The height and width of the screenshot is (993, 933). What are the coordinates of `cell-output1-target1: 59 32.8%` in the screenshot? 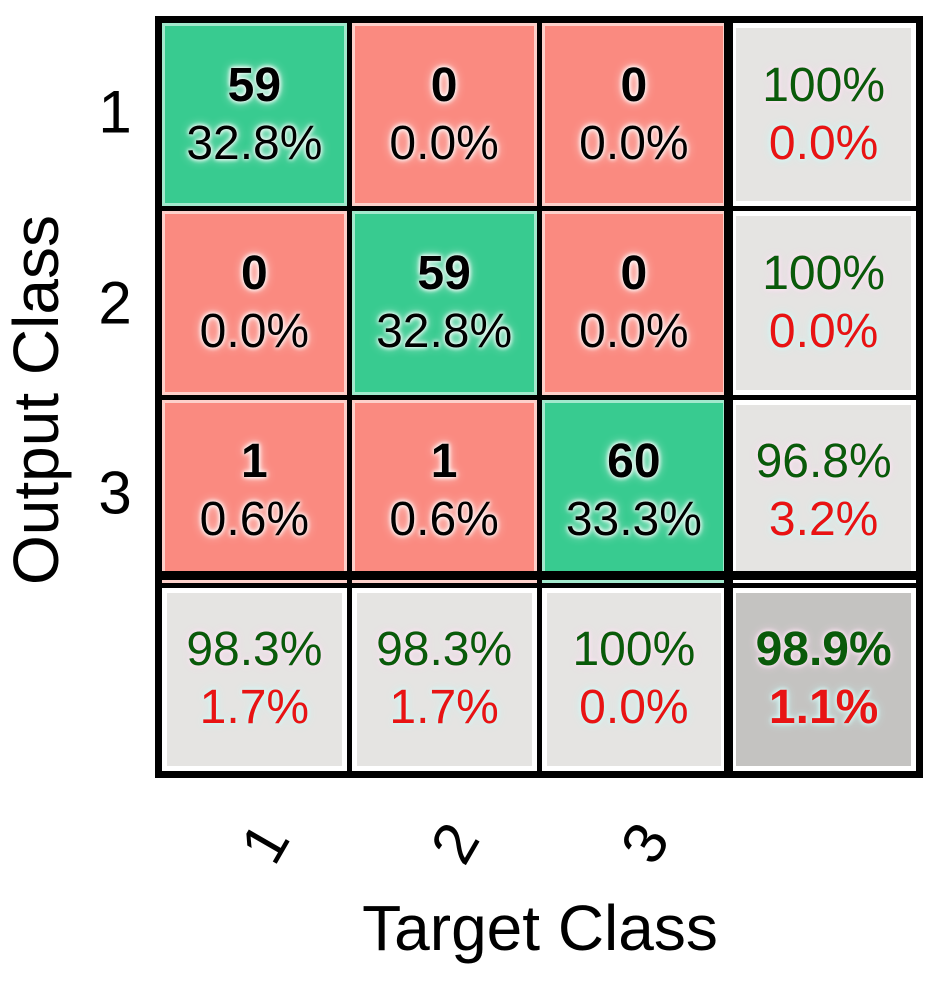 It's located at (254, 115).